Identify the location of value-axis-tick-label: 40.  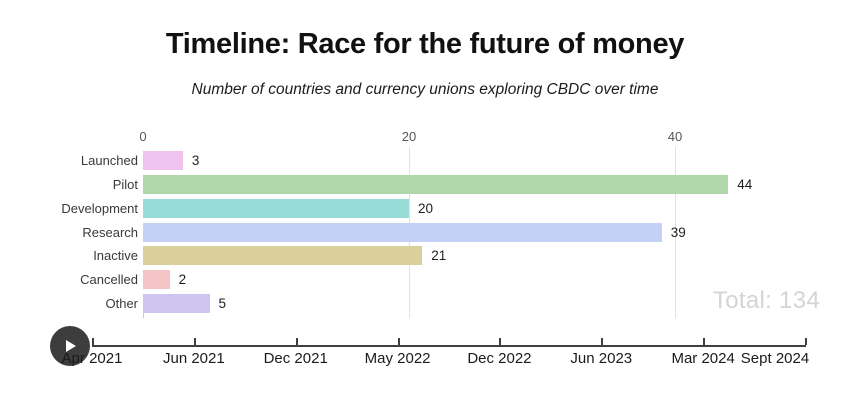
(675, 136).